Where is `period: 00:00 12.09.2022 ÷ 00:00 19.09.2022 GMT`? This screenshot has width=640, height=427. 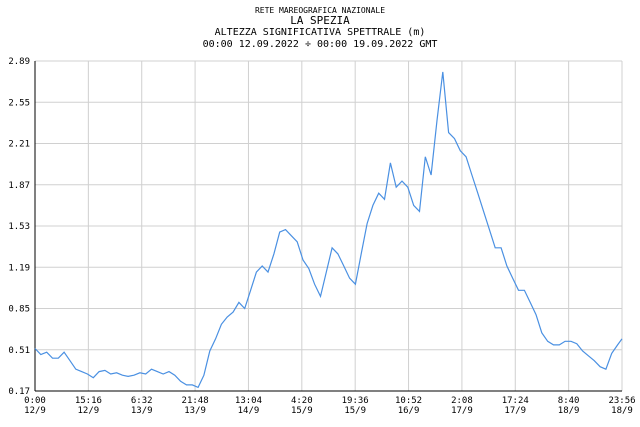 period: 00:00 12.09.2022 ÷ 00:00 19.09.2022 GMT is located at coordinates (320, 44).